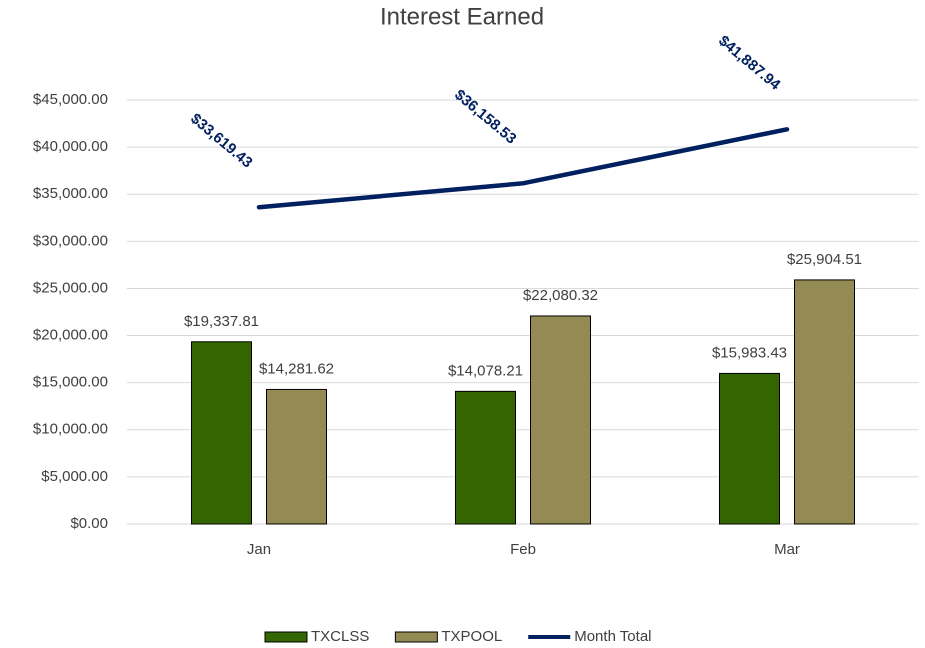 This screenshot has width=925, height=648. I want to click on bar-value-label: $19,337.81, so click(221, 321).